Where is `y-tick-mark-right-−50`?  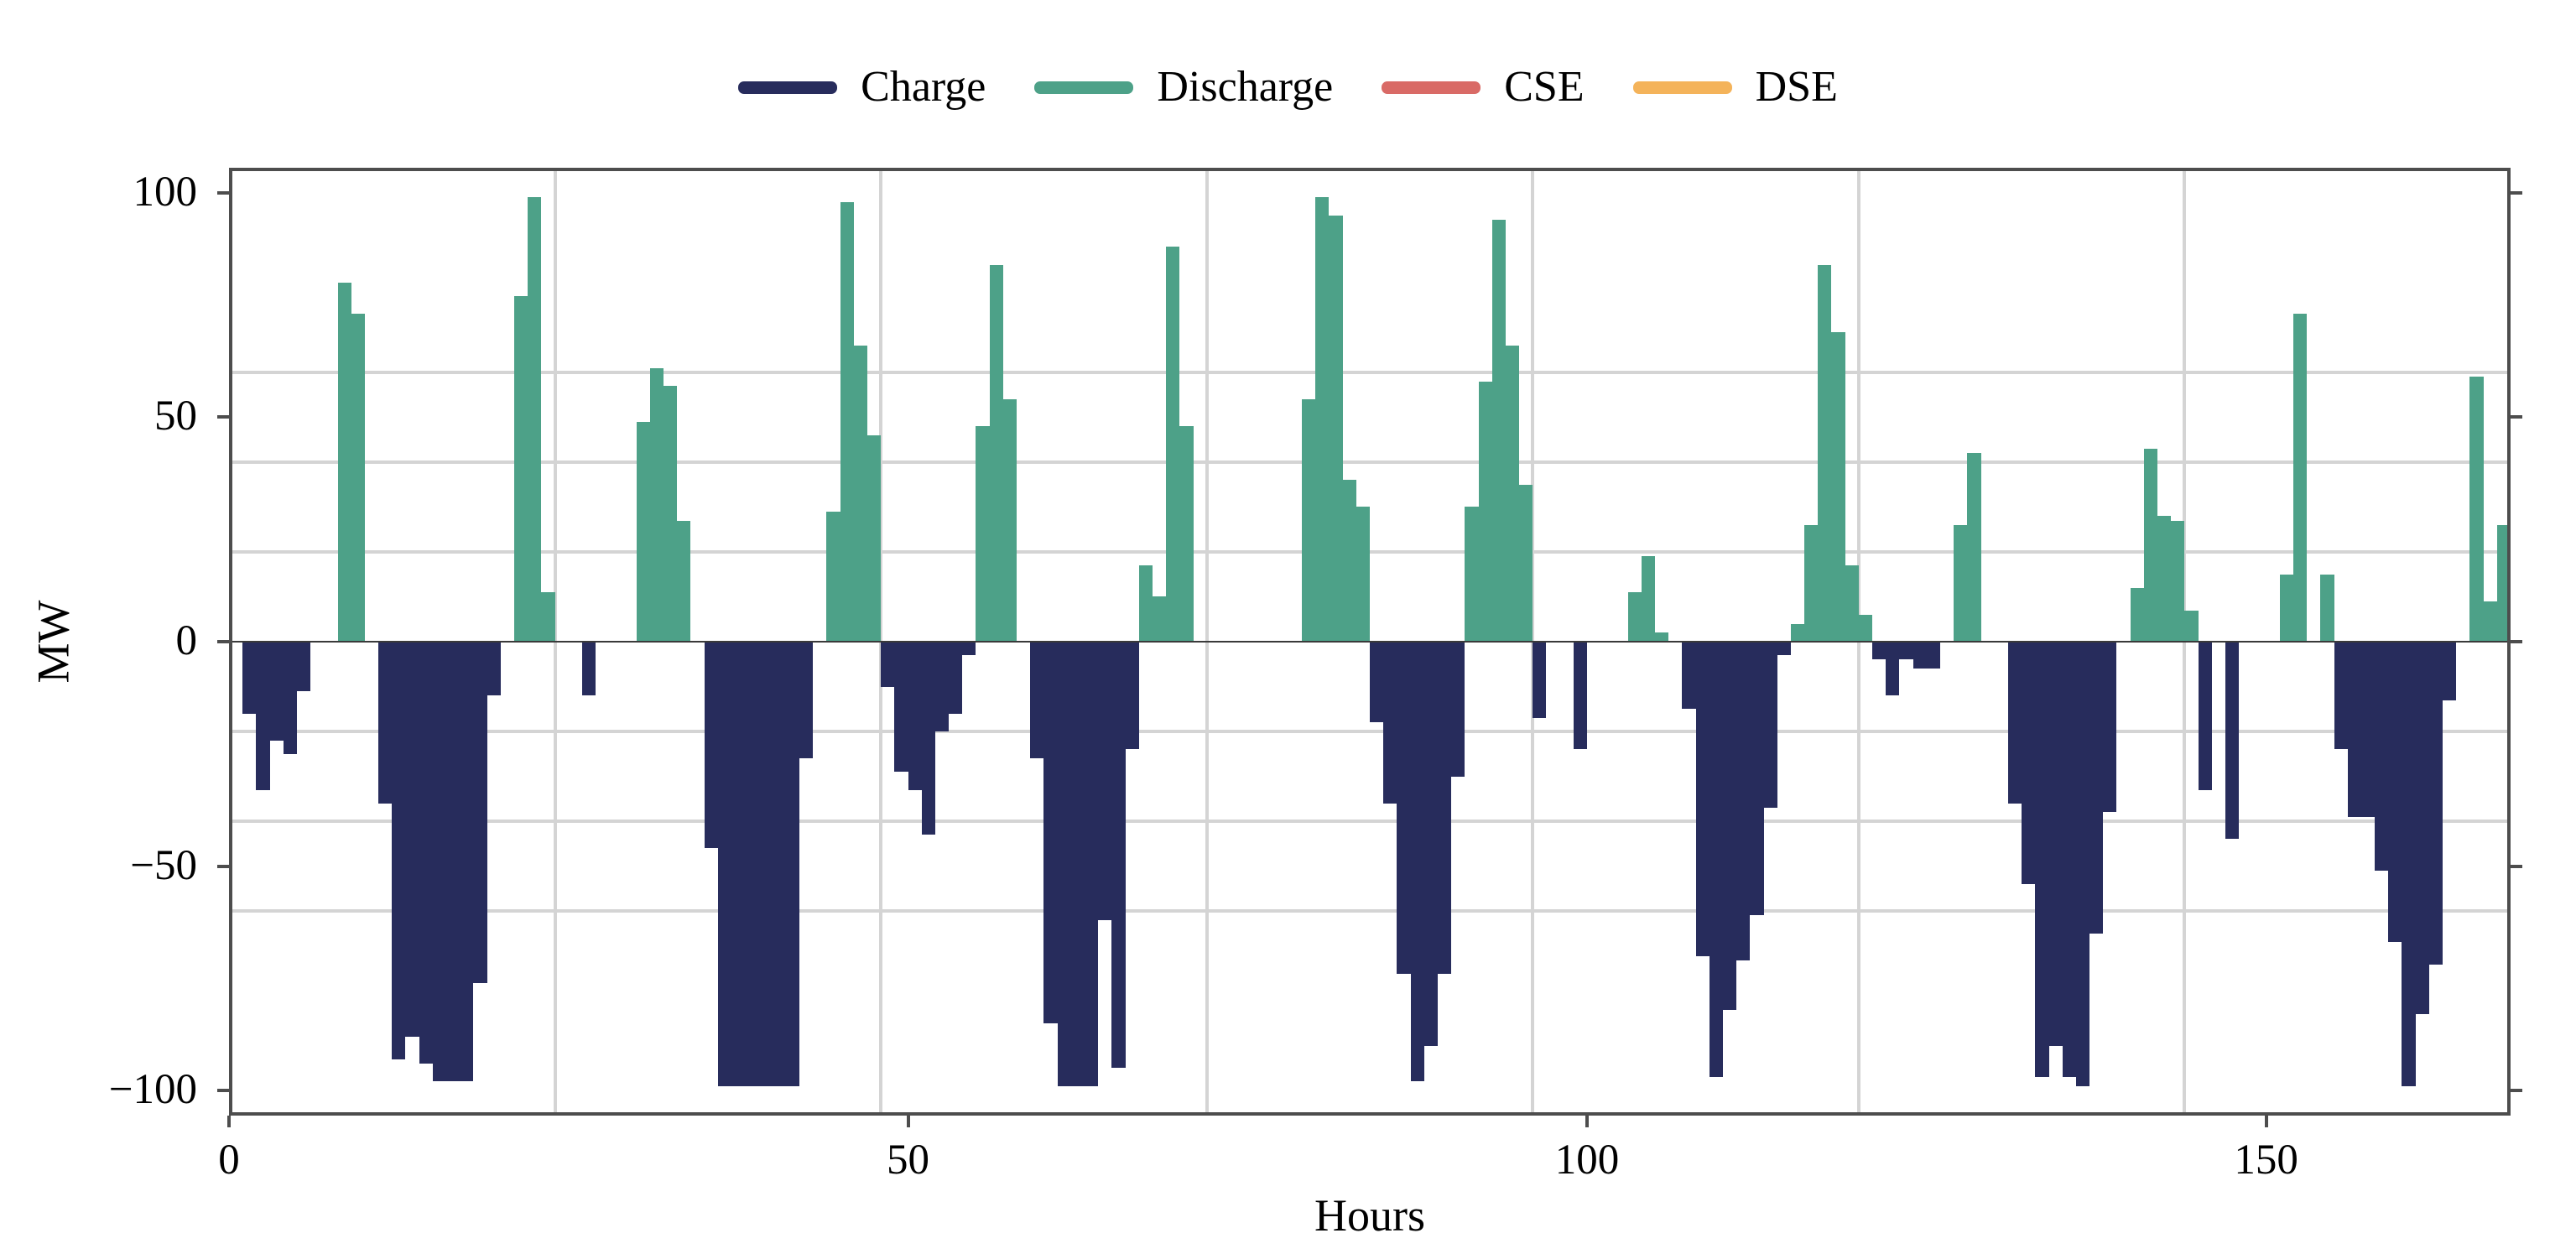 y-tick-mark-right-−50 is located at coordinates (2516, 866).